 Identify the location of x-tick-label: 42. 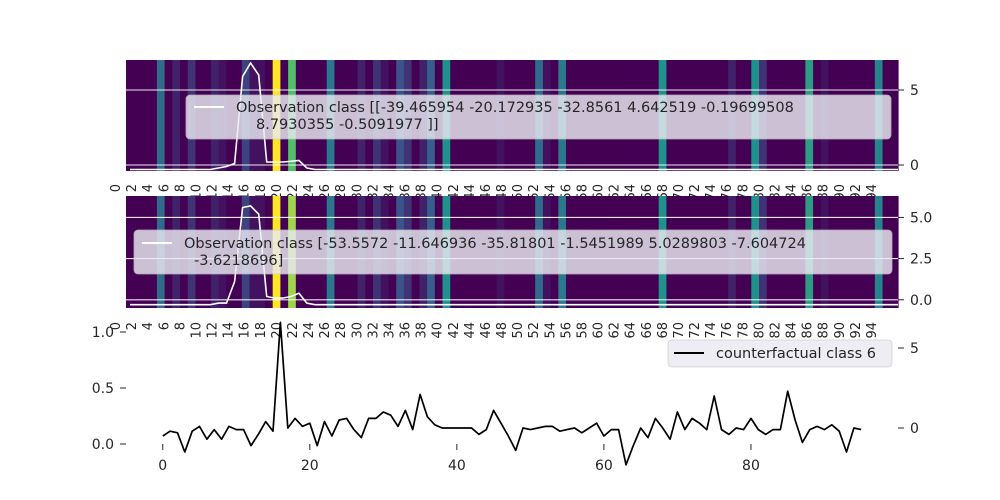
(454, 330).